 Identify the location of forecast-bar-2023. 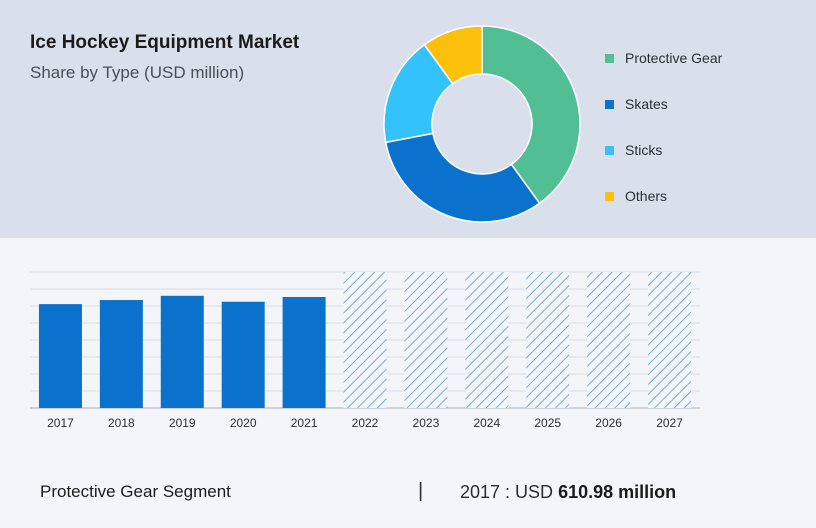
(426, 340).